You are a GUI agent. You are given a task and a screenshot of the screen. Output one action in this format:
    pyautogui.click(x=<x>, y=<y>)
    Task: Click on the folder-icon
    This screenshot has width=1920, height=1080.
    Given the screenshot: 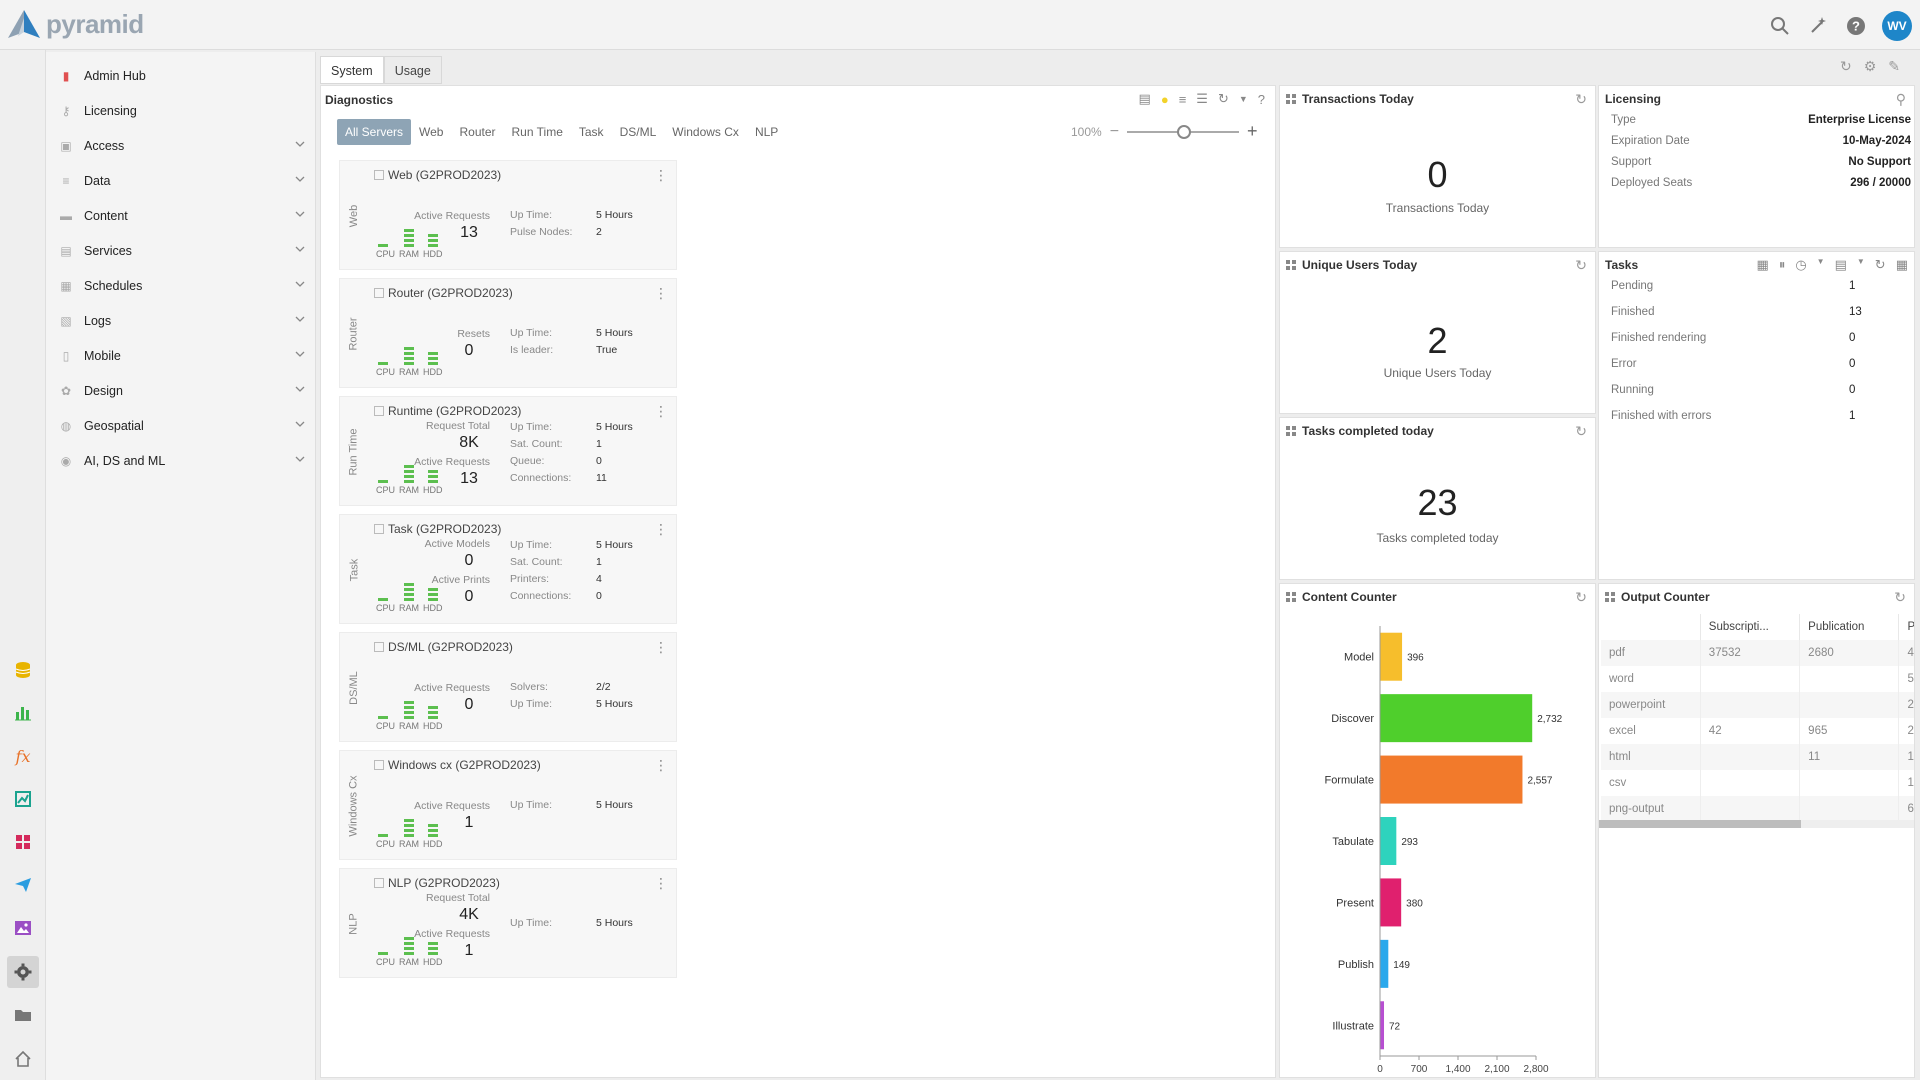 What is the action you would take?
    pyautogui.click(x=23, y=1015)
    